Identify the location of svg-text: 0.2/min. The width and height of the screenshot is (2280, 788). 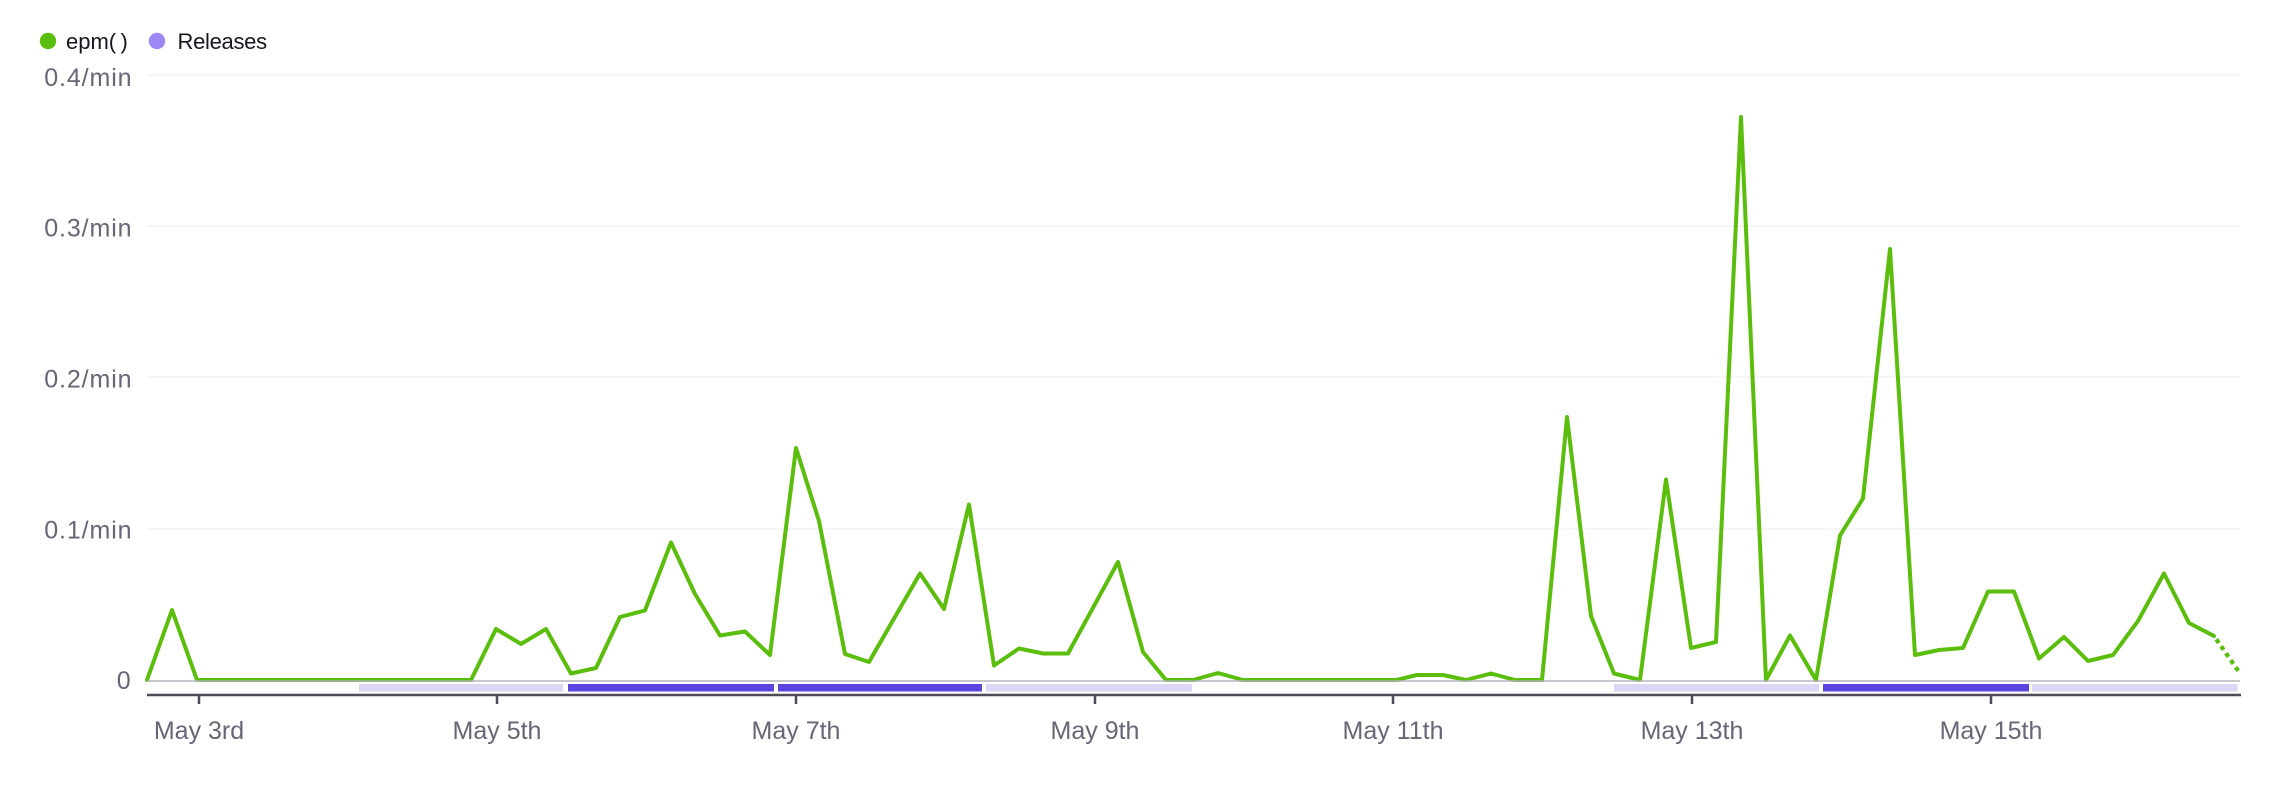
(88, 380).